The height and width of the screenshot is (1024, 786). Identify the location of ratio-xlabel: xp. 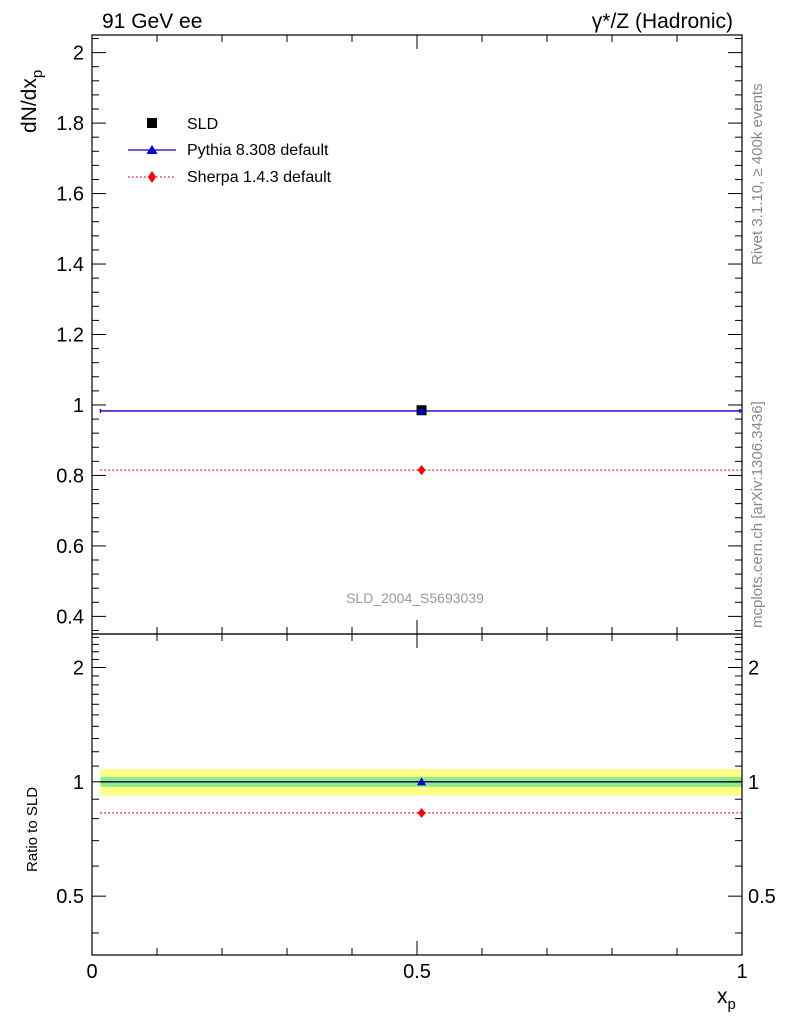
(726, 999).